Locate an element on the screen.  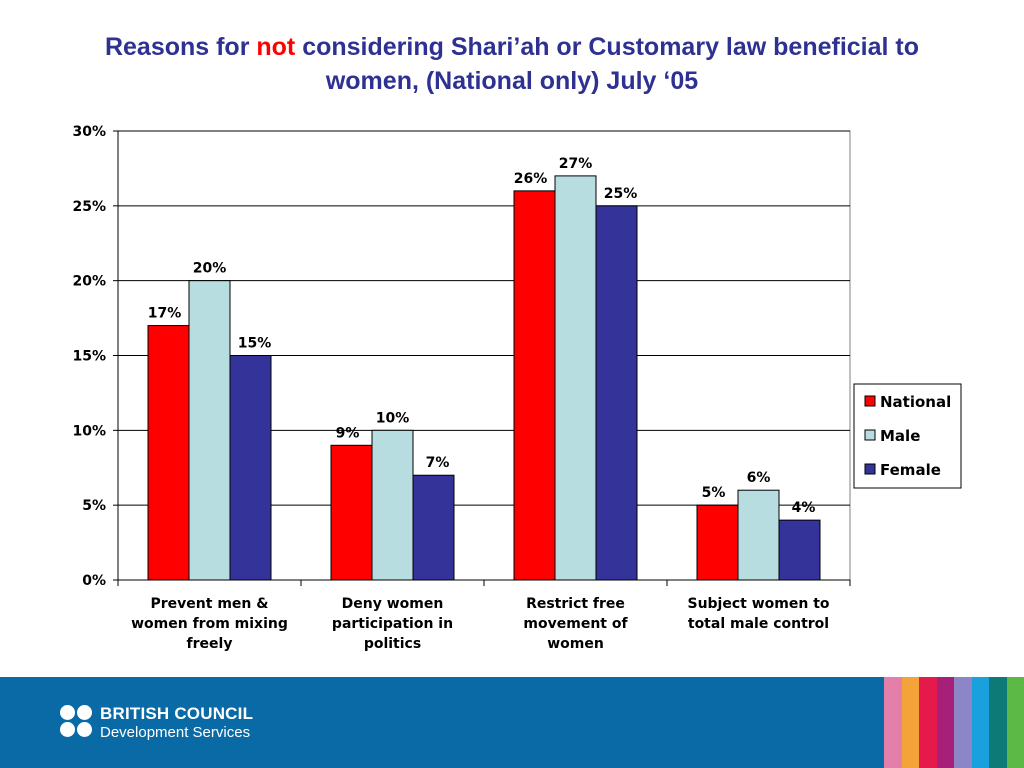
y-tick-label: 10% is located at coordinates (89, 431).